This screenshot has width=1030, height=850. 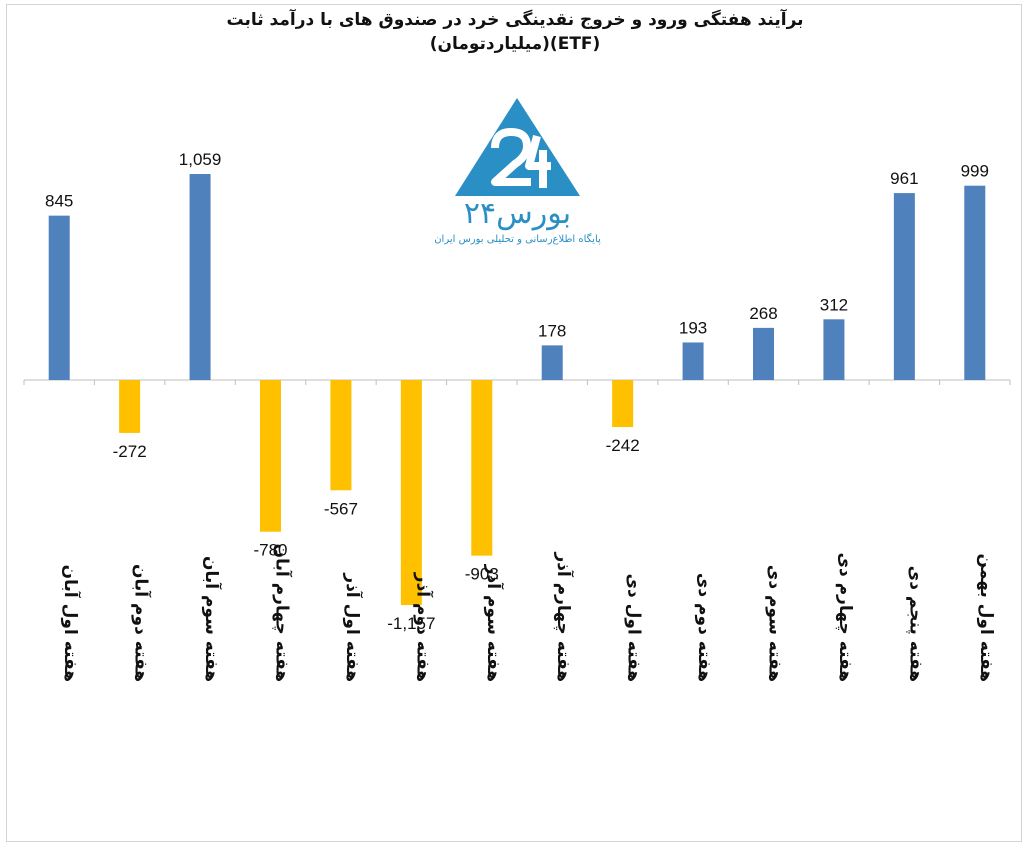 I want to click on category-label: هفته سوم آذر, so click(x=494, y=623).